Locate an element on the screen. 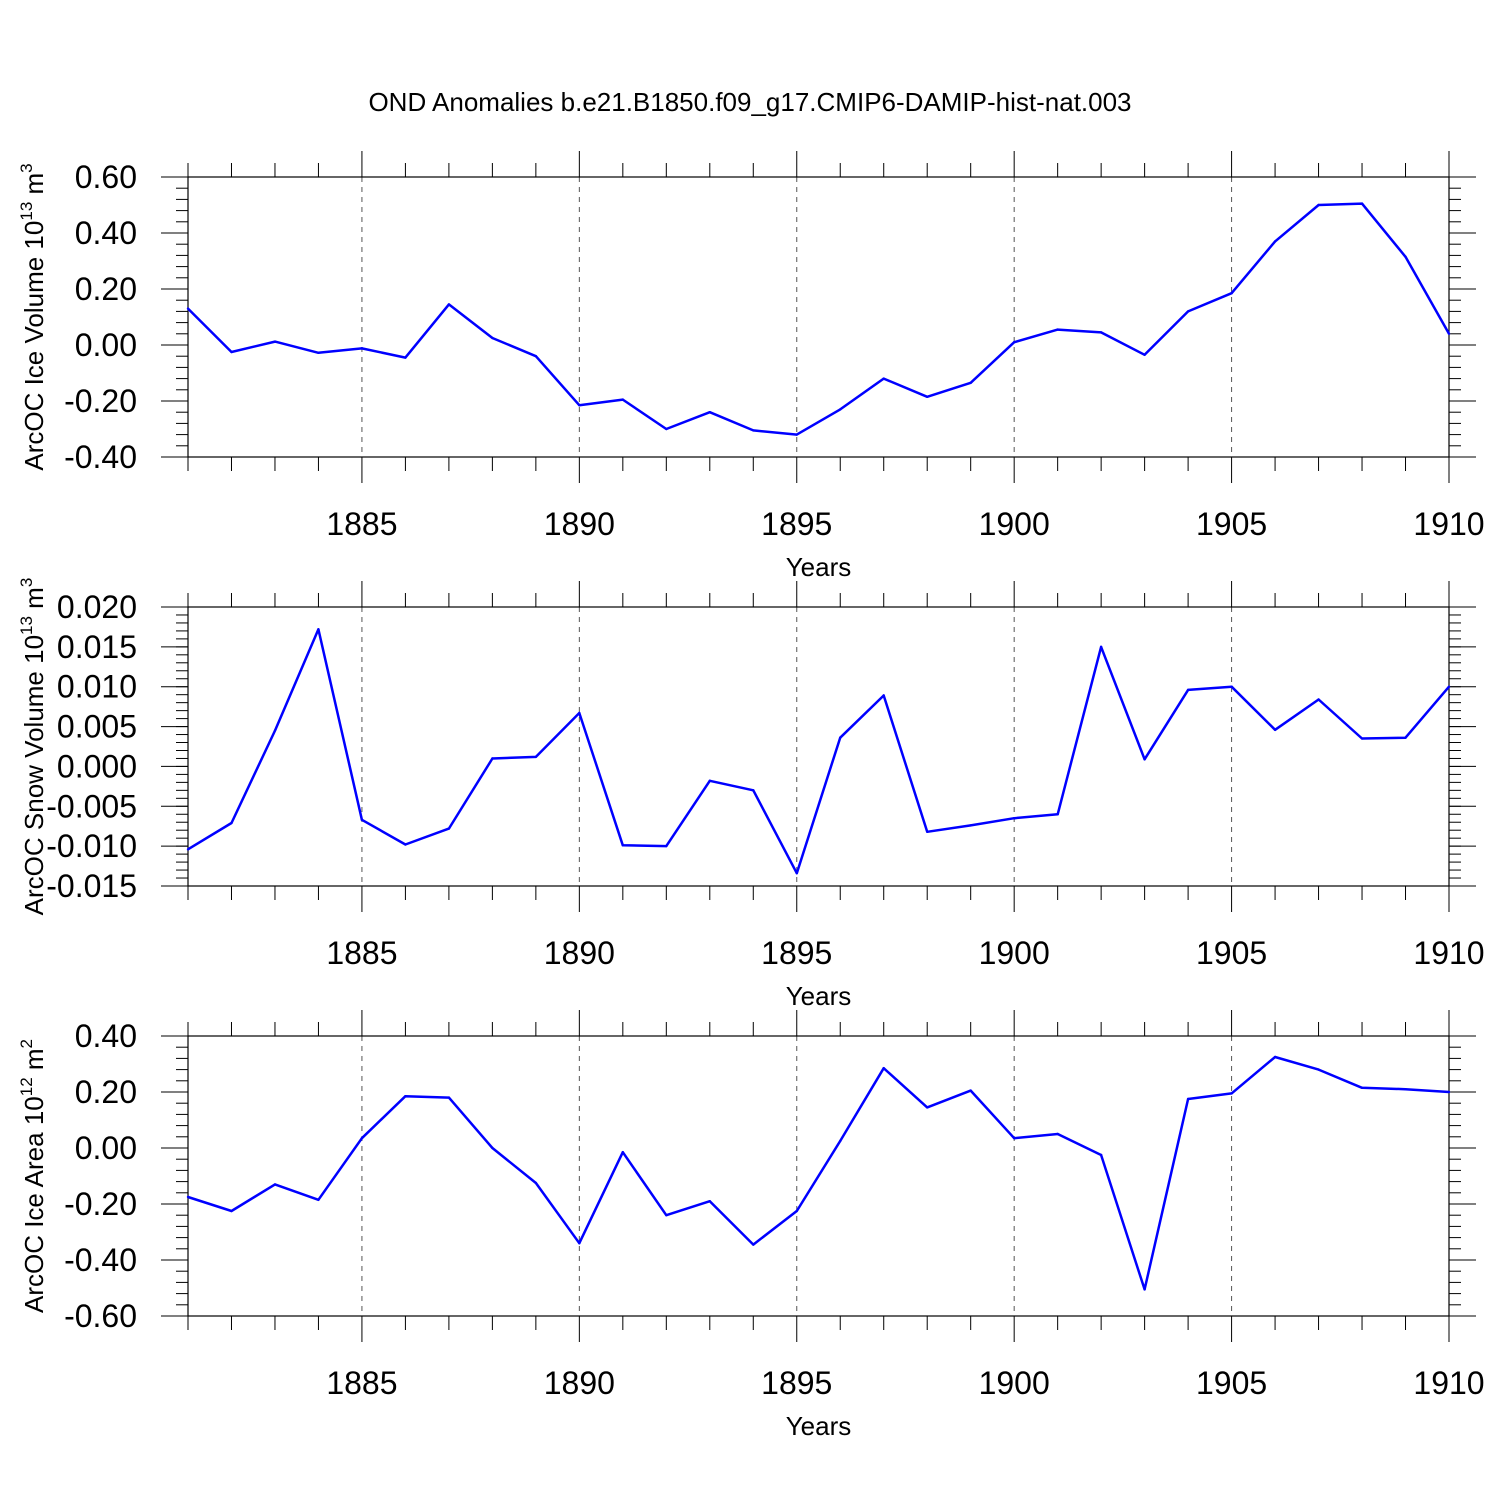 This screenshot has height=1500, width=1500. y-axis-label: ArcOC Ice Area 1012 m2 is located at coordinates (33, 1176).